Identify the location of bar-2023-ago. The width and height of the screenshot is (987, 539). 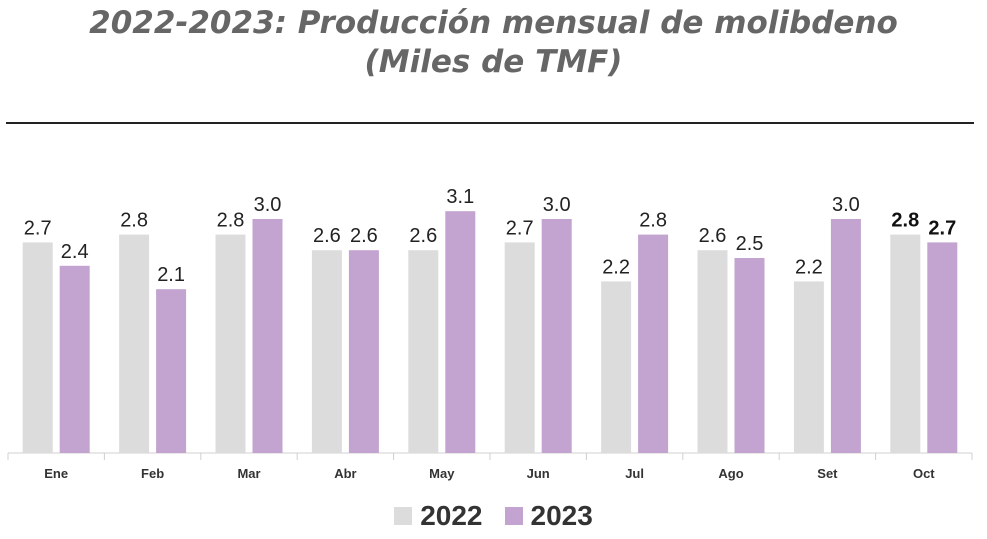
(749, 355).